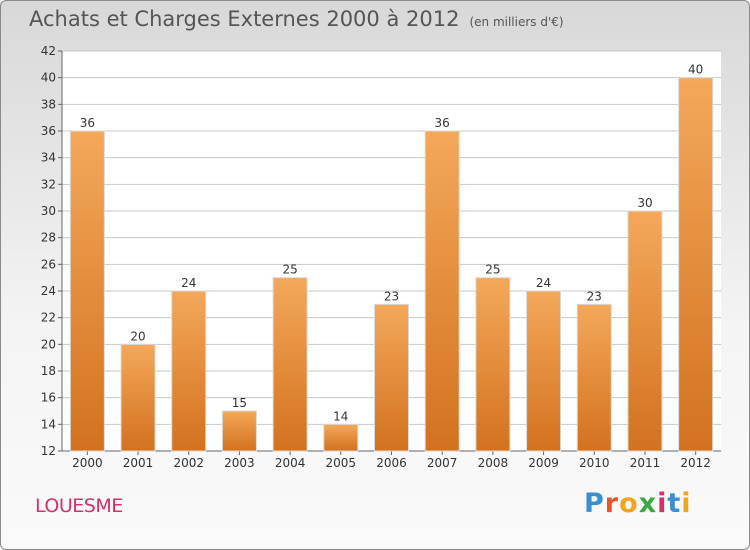  I want to click on y-tick-label: 22, so click(48, 318).